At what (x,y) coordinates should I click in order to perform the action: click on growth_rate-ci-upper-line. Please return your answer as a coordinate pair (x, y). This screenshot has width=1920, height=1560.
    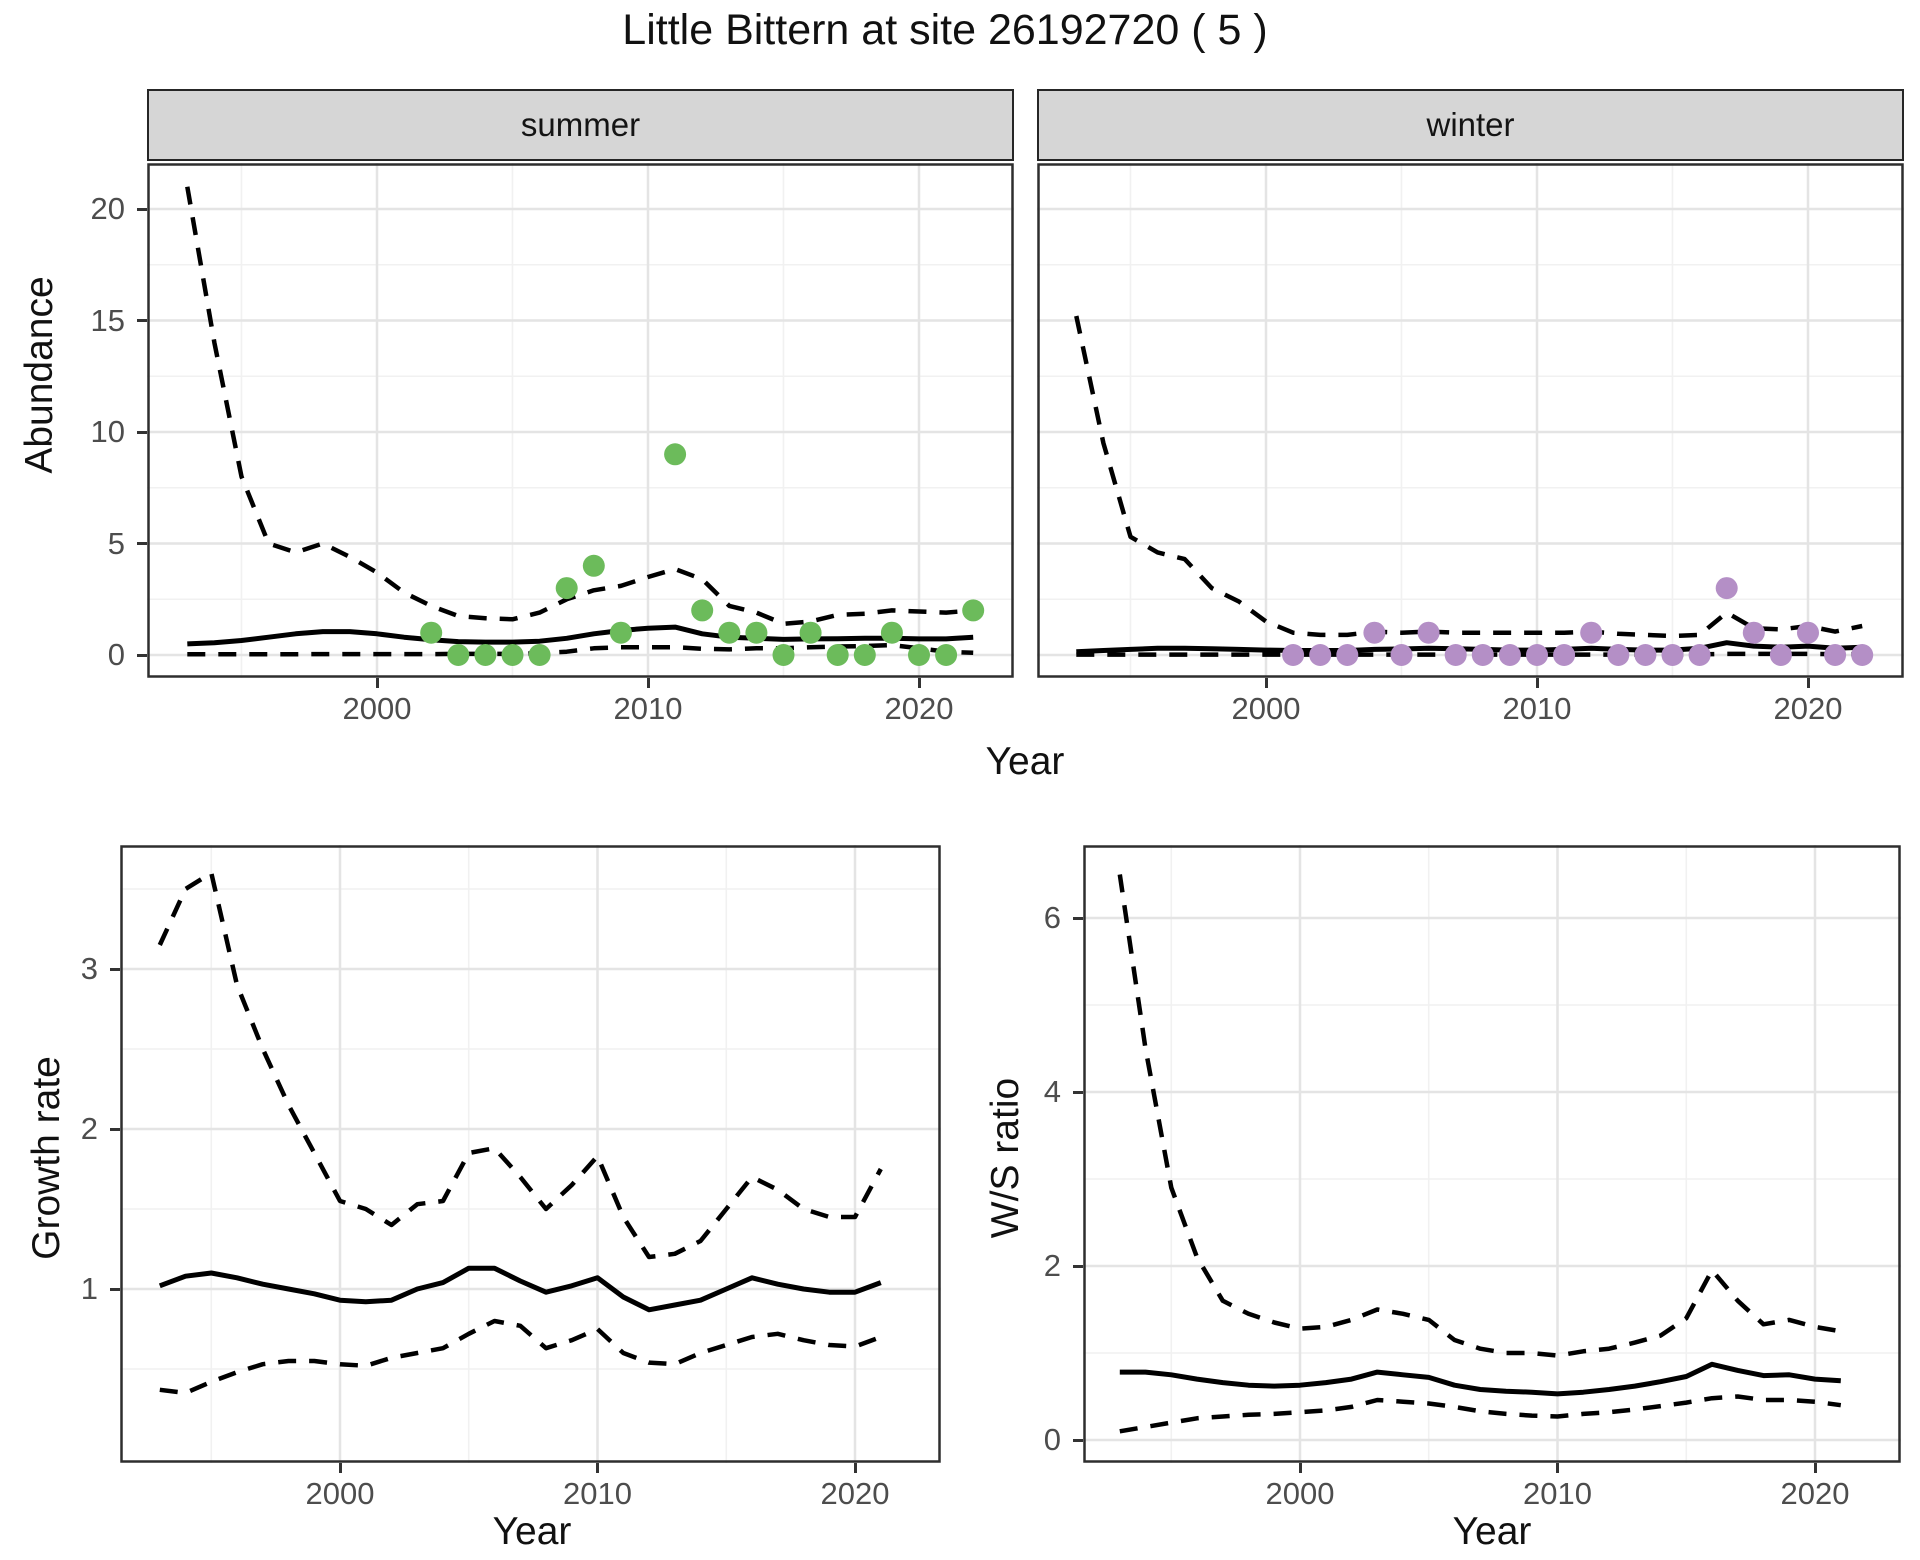
    Looking at the image, I should click on (520, 1065).